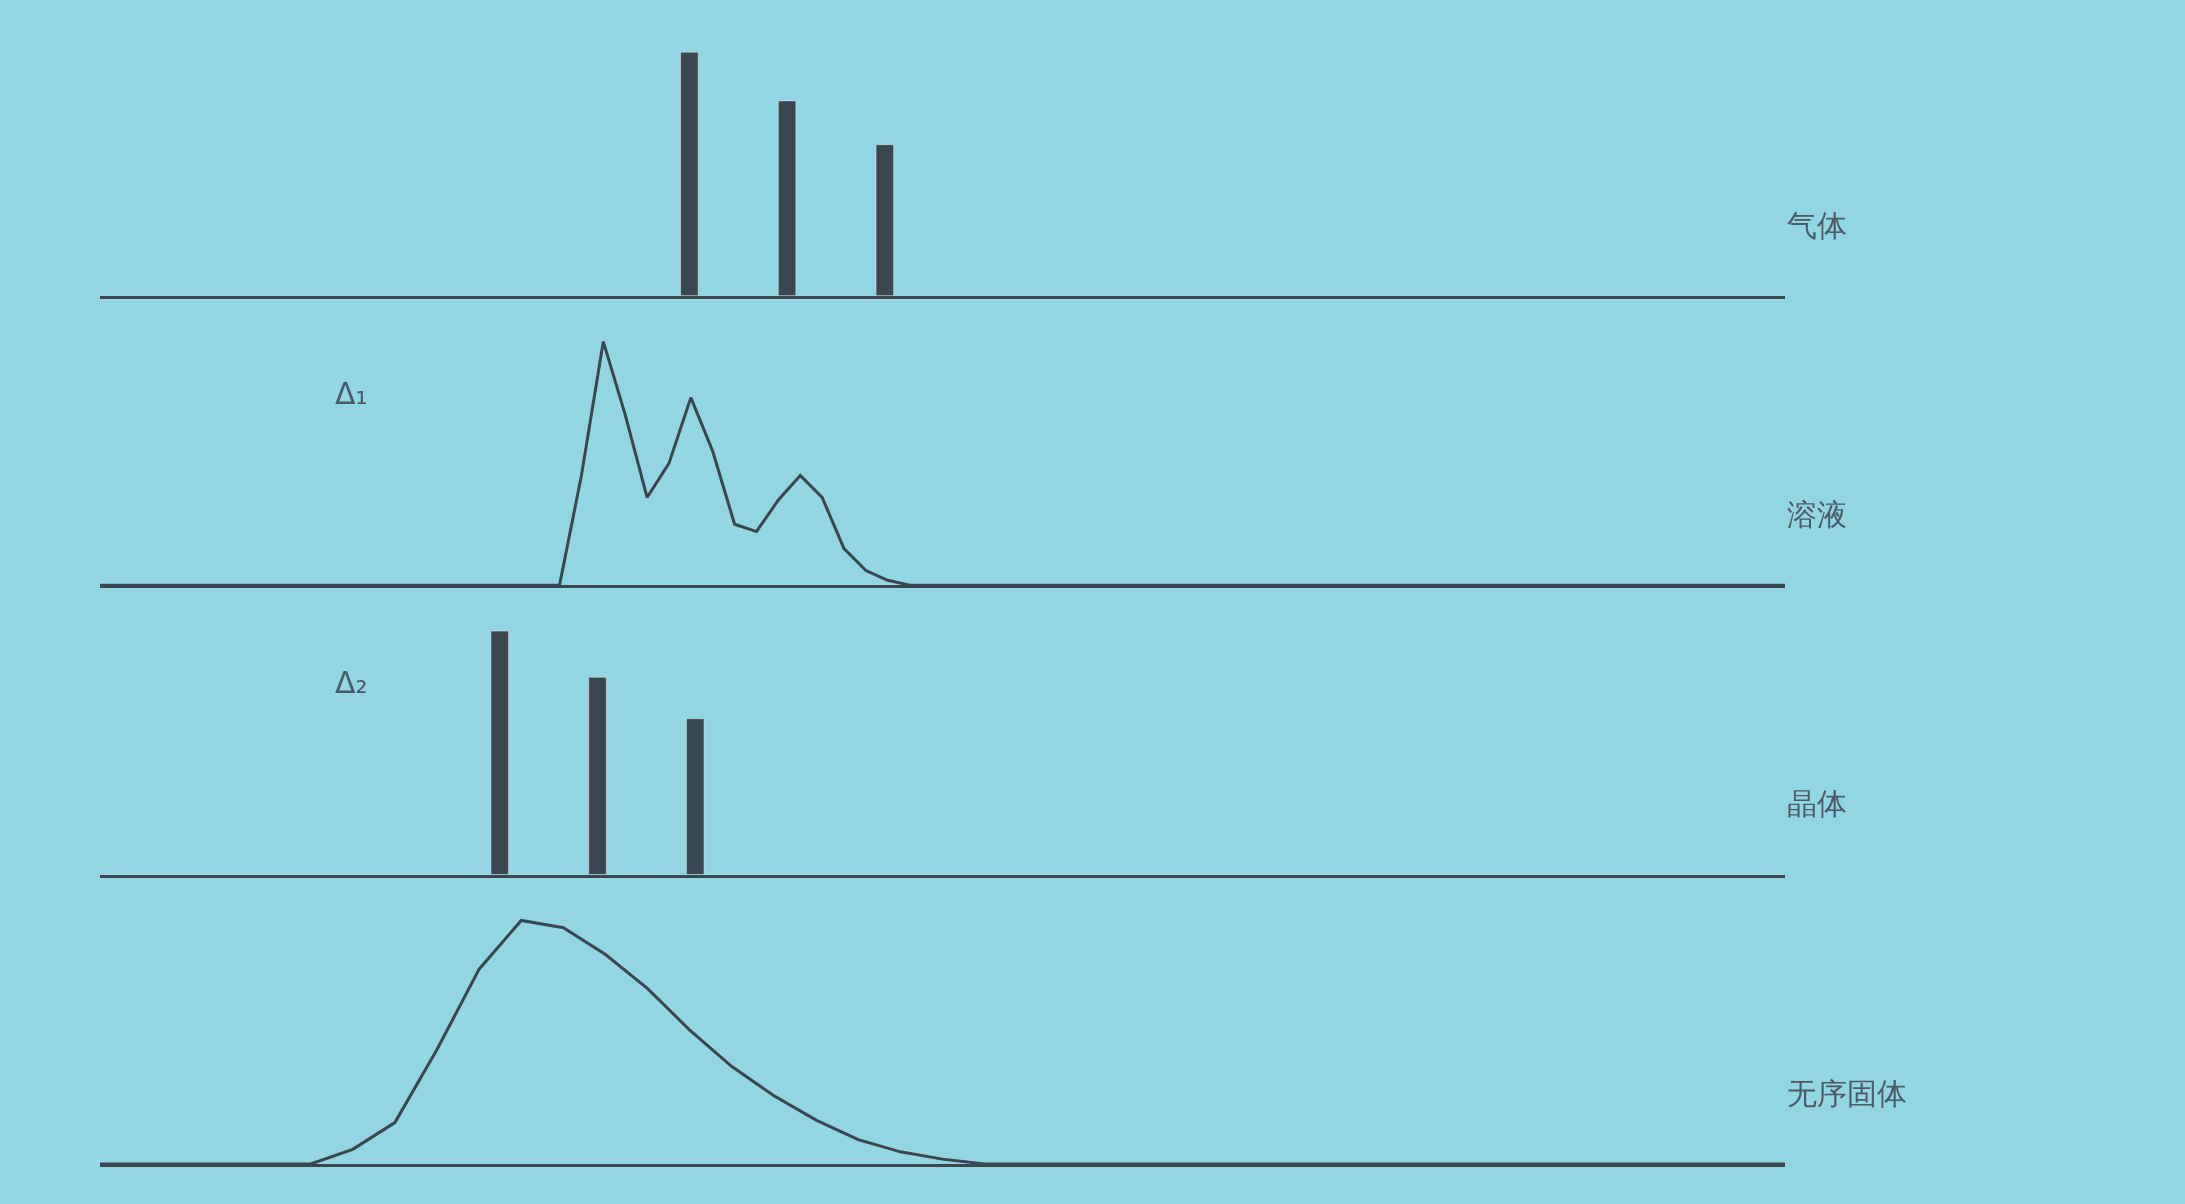 Image resolution: width=2185 pixels, height=1204 pixels. I want to click on text: 无序固体, so click(1847, 1093).